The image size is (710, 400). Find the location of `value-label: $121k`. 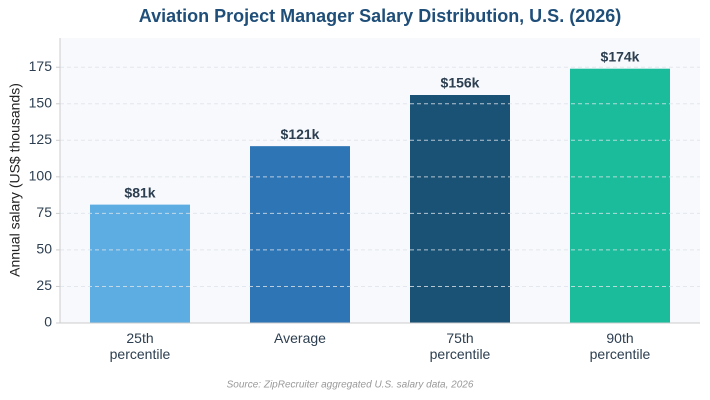

value-label: $121k is located at coordinates (300, 134).